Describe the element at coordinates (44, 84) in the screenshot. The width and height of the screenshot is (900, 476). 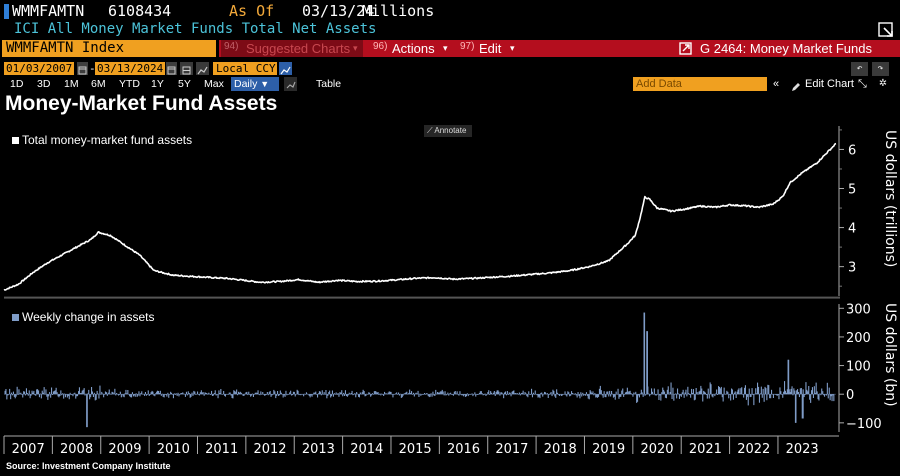
I see `period-3d: 3D` at that location.